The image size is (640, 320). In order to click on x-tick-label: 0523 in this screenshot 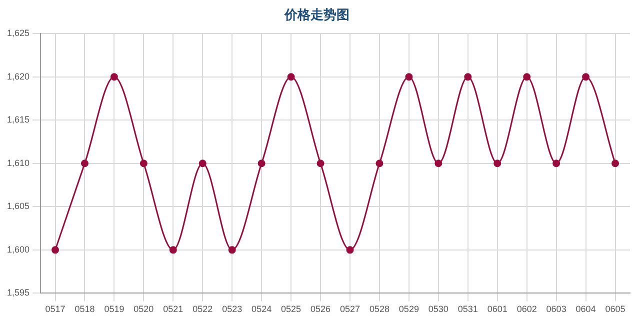, I will do `click(232, 309)`.